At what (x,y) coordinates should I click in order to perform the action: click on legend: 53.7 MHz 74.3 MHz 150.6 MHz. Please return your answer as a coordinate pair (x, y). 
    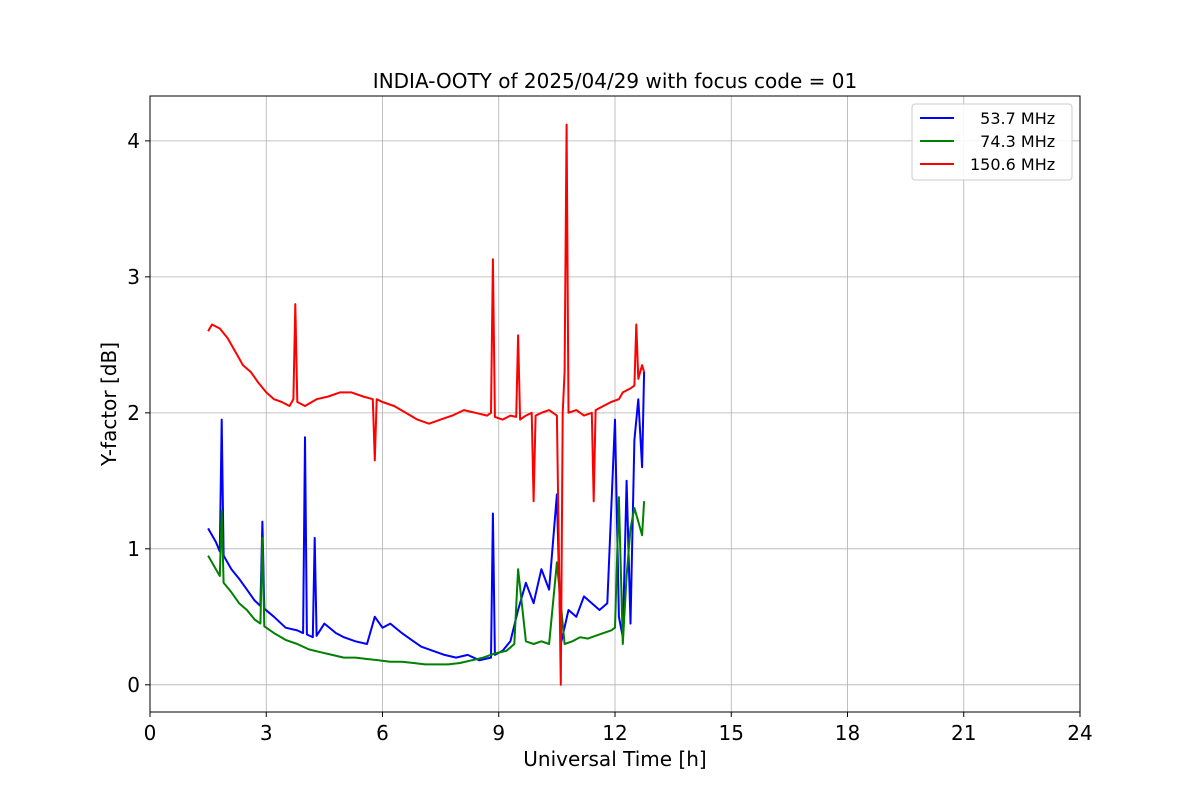
    Looking at the image, I should click on (992, 142).